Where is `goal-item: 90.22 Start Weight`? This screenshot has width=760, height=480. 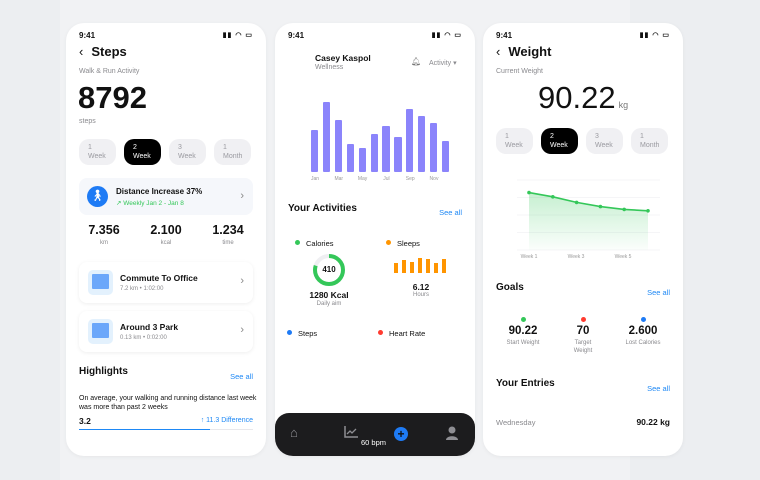 goal-item: 90.22 Start Weight is located at coordinates (523, 332).